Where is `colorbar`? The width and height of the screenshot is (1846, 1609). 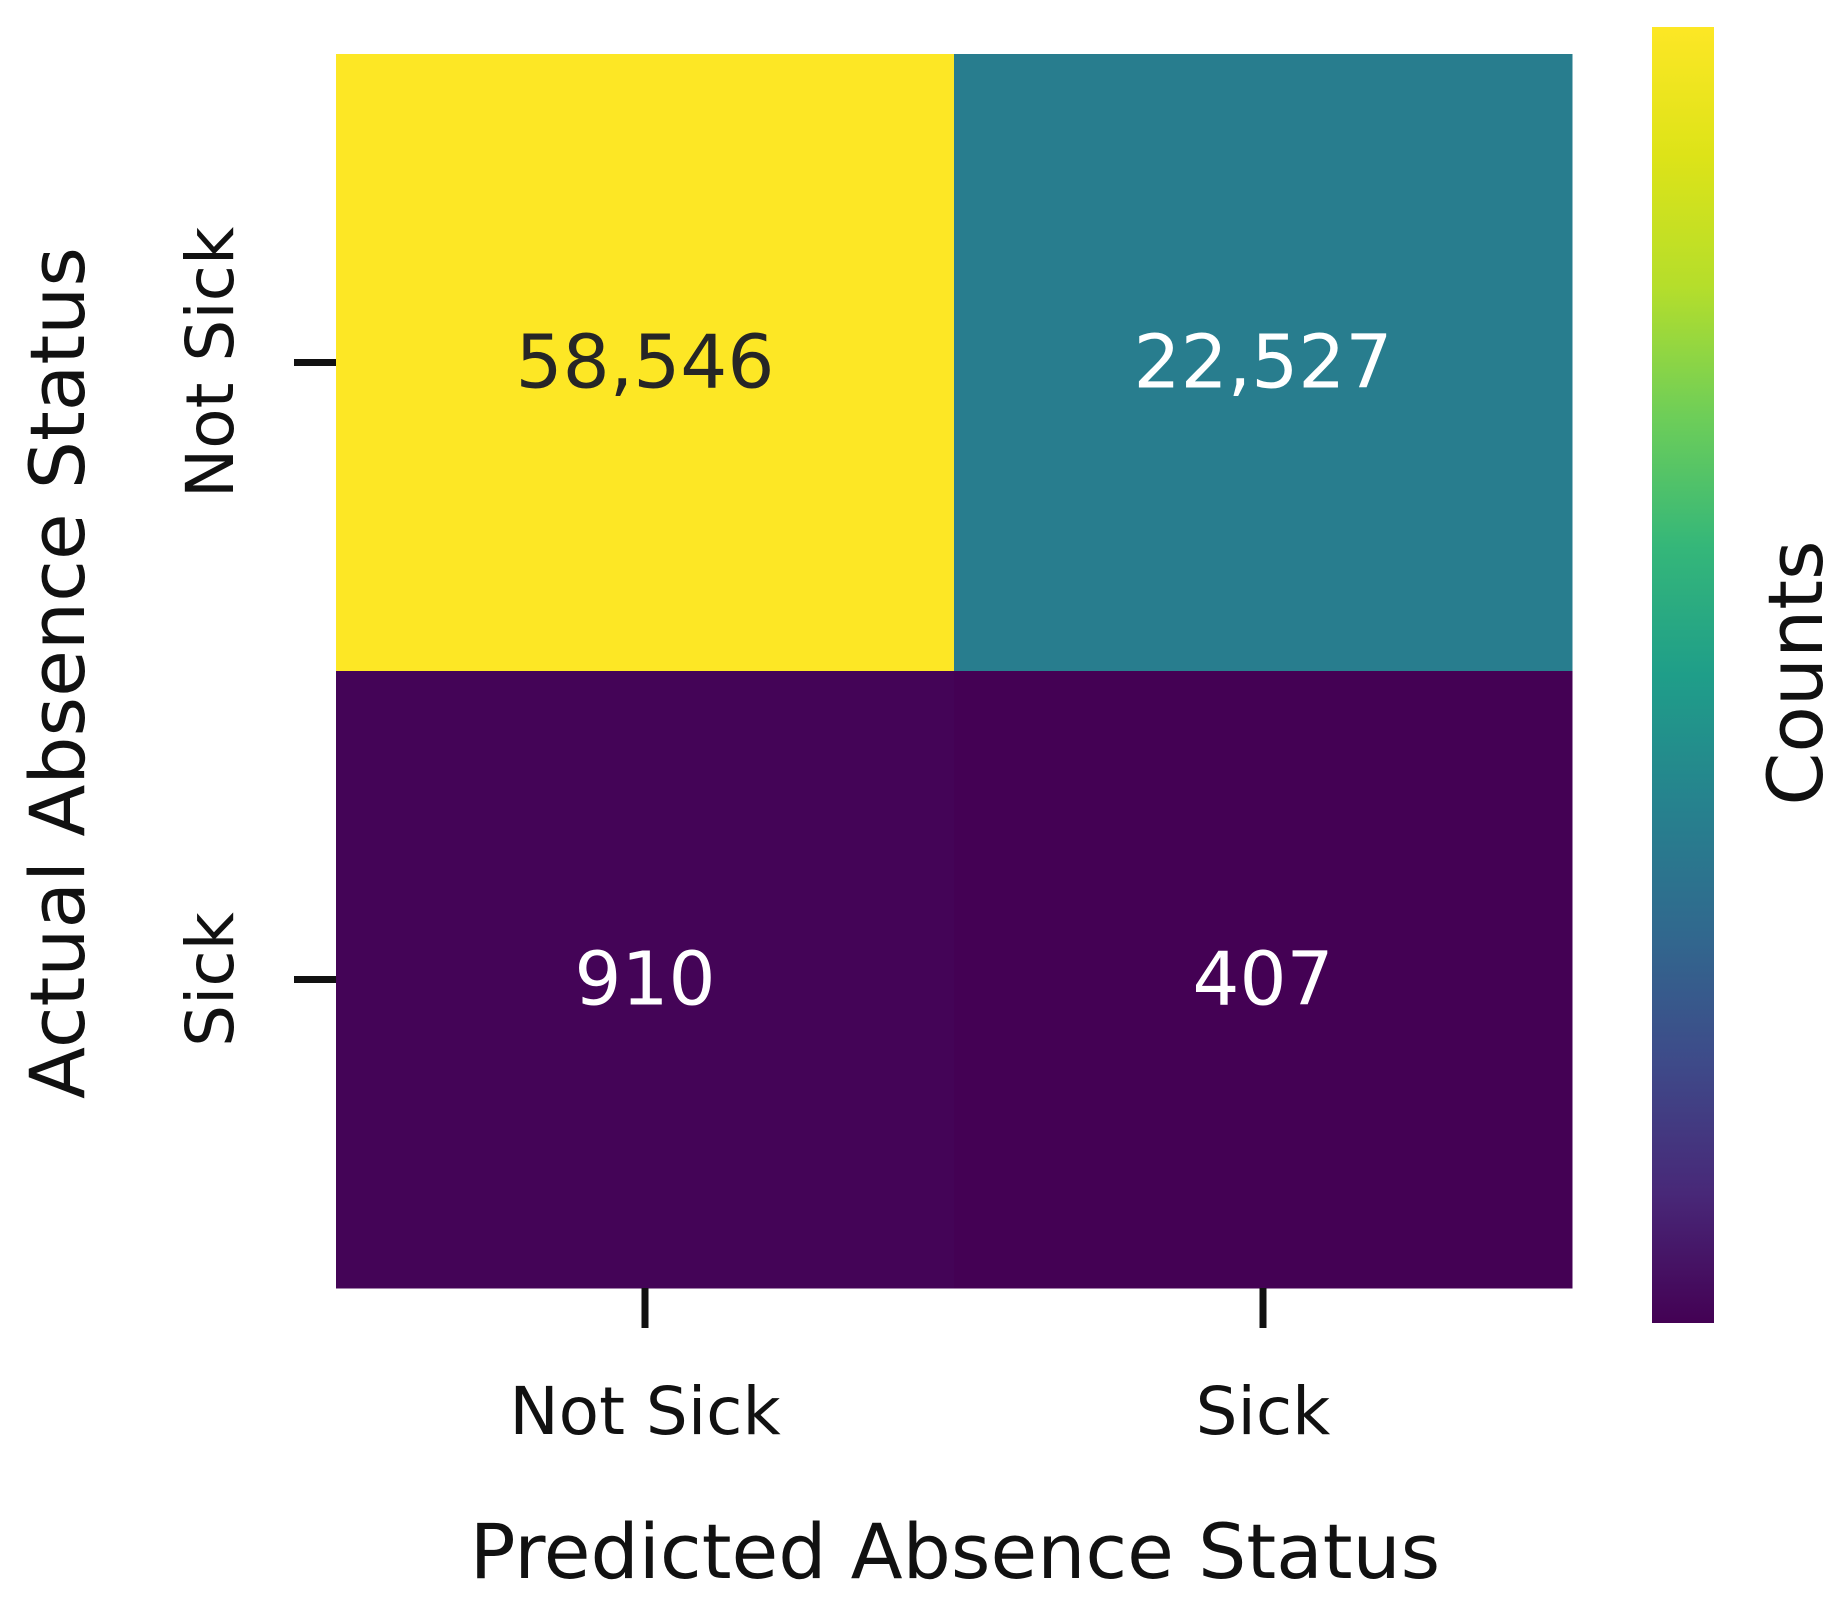
colorbar is located at coordinates (1683, 675).